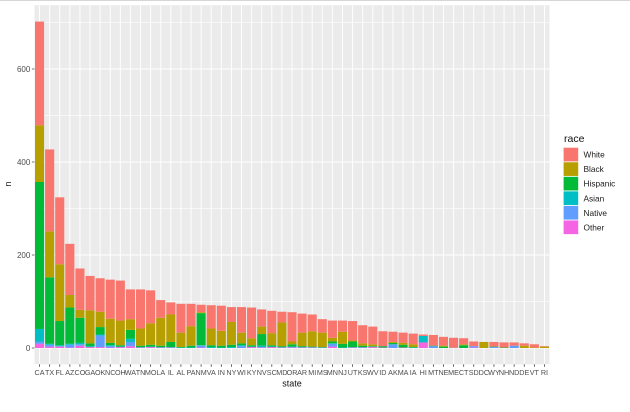 The width and height of the screenshot is (630, 412). Describe the element at coordinates (413, 372) in the screenshot. I see `svg-text: IA` at that location.